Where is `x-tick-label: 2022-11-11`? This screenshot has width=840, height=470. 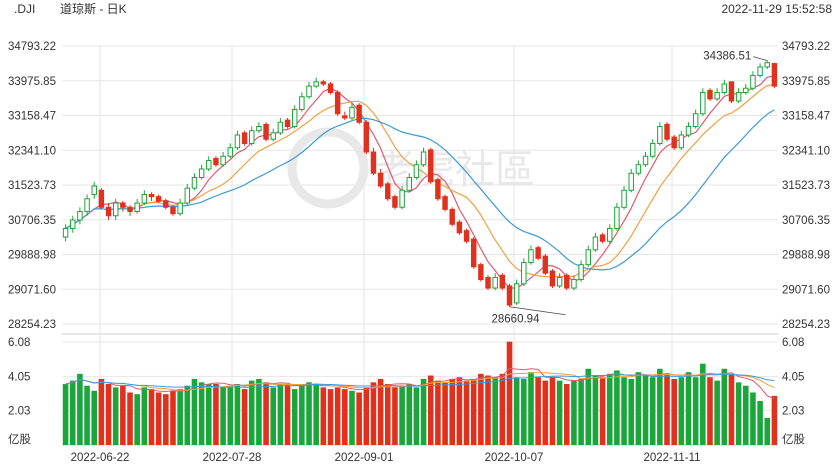 x-tick-label: 2022-11-11 is located at coordinates (671, 458).